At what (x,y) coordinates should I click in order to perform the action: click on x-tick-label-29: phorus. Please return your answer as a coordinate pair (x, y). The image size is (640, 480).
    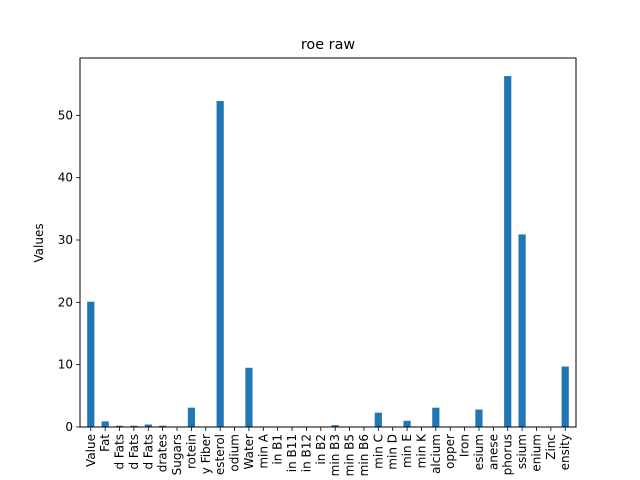
    Looking at the image, I should click on (508, 454).